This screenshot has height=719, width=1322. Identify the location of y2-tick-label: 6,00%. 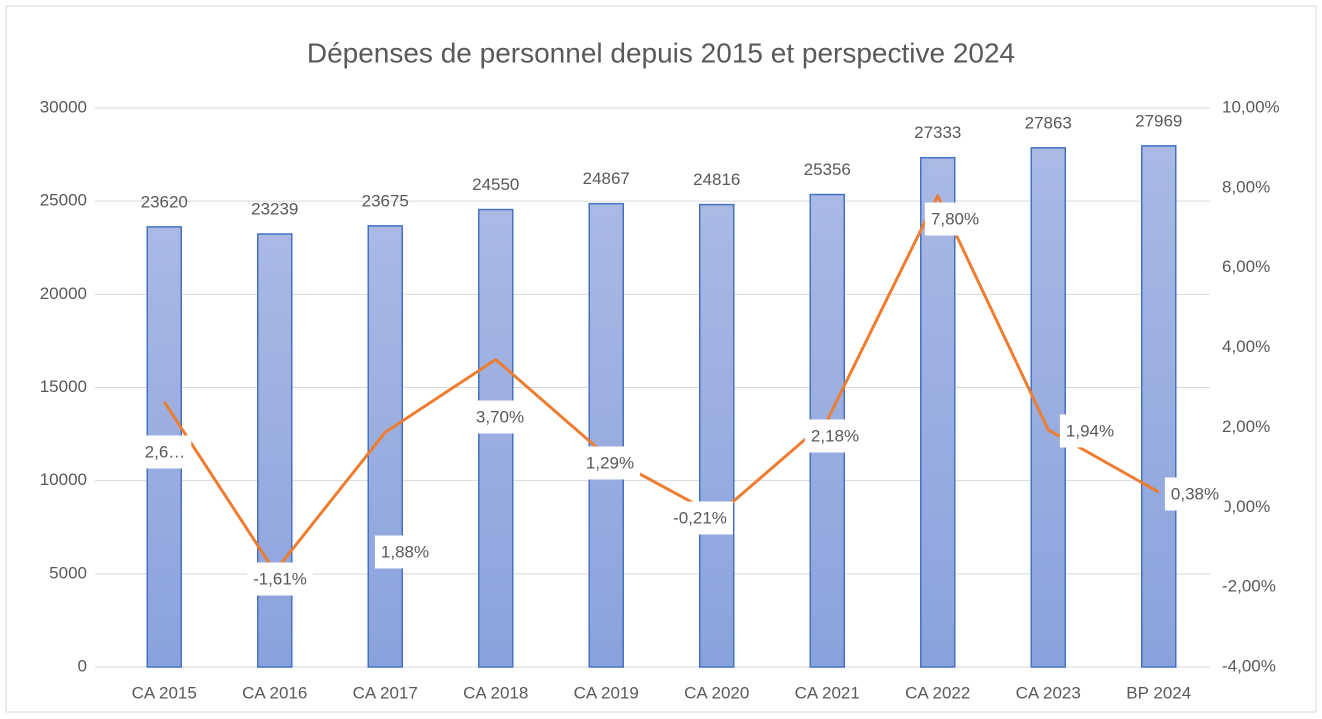
(1246, 266).